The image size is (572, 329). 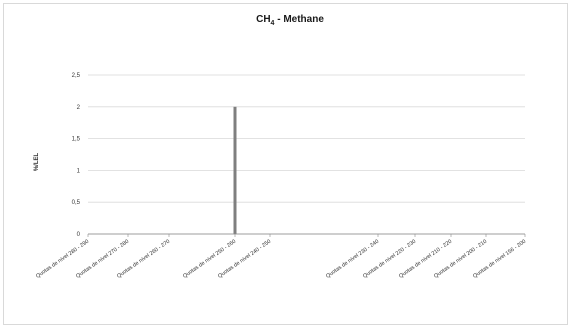 What do you see at coordinates (273, 23) in the screenshot?
I see `chart-title-subscript: 4` at bounding box center [273, 23].